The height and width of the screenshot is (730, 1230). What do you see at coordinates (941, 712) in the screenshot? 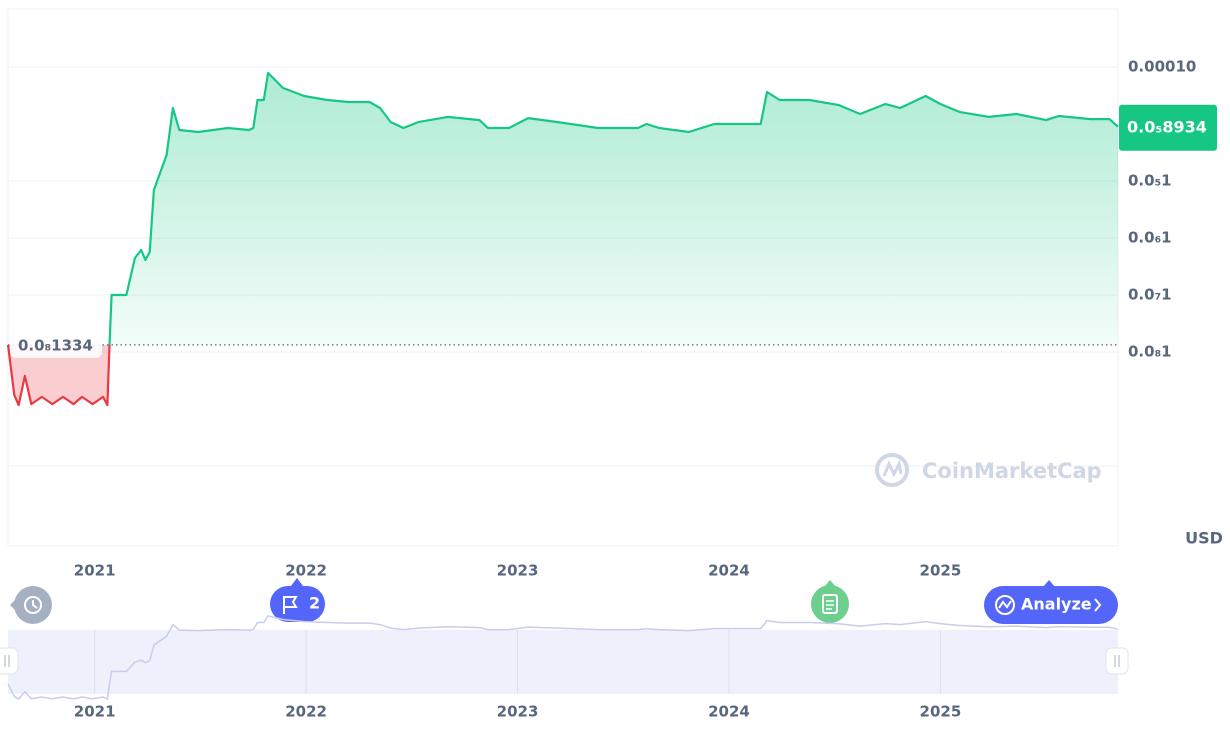
I see `navigator-tick-label: 2025` at bounding box center [941, 712].